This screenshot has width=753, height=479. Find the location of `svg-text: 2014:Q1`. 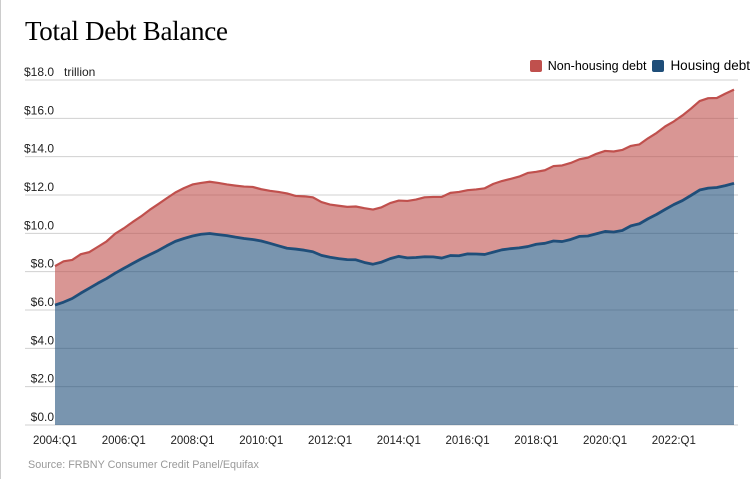

svg-text: 2014:Q1 is located at coordinates (399, 441).